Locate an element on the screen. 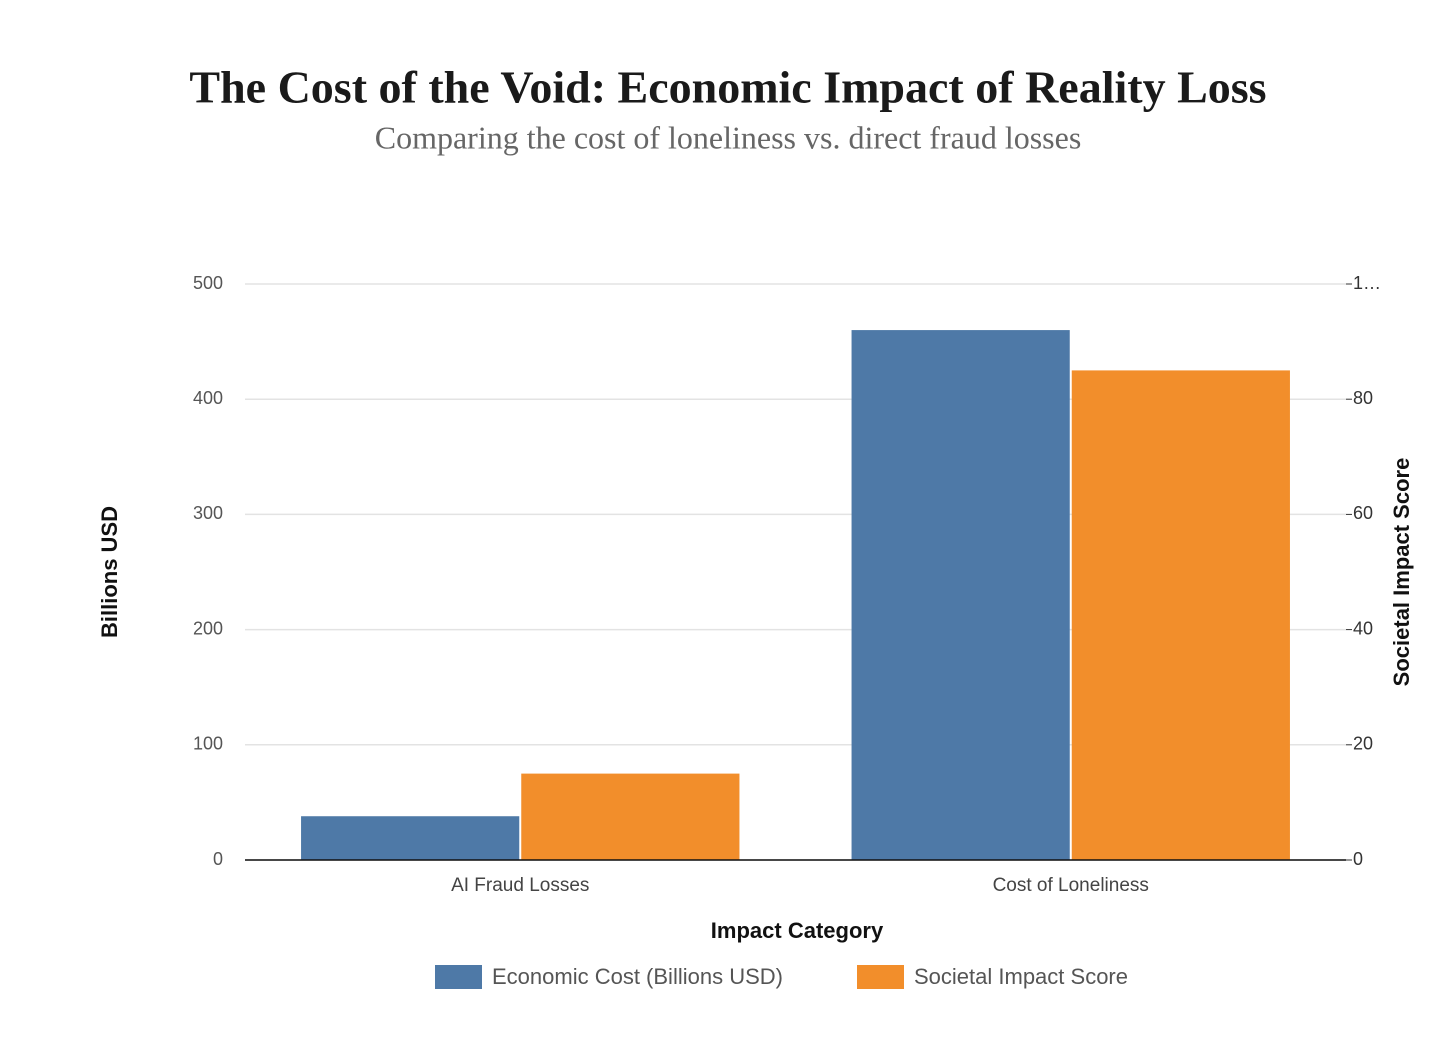  y2-tick-label: 80 is located at coordinates (1363, 398).